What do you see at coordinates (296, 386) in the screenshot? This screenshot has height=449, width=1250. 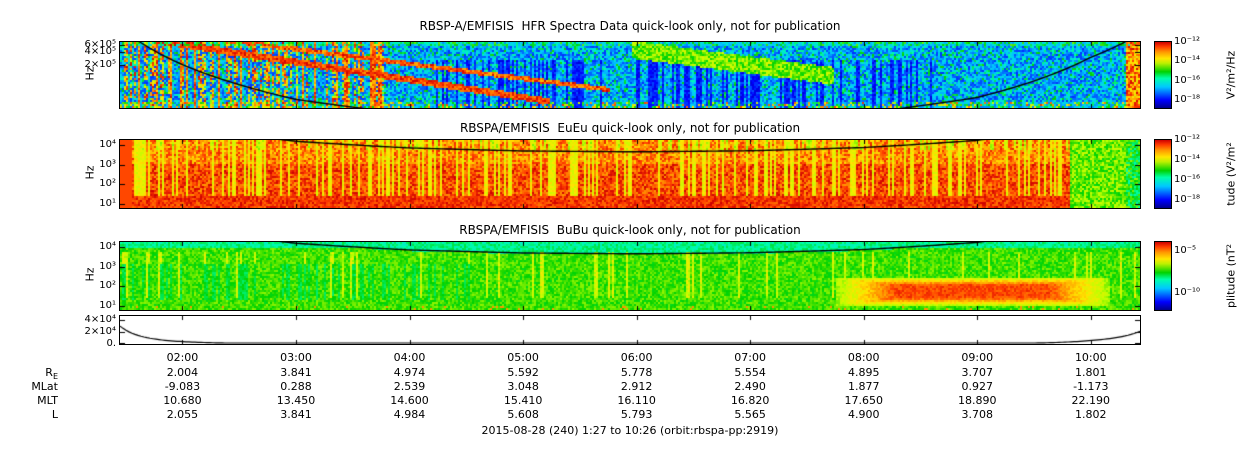 I see `eph-value: 0.288` at bounding box center [296, 386].